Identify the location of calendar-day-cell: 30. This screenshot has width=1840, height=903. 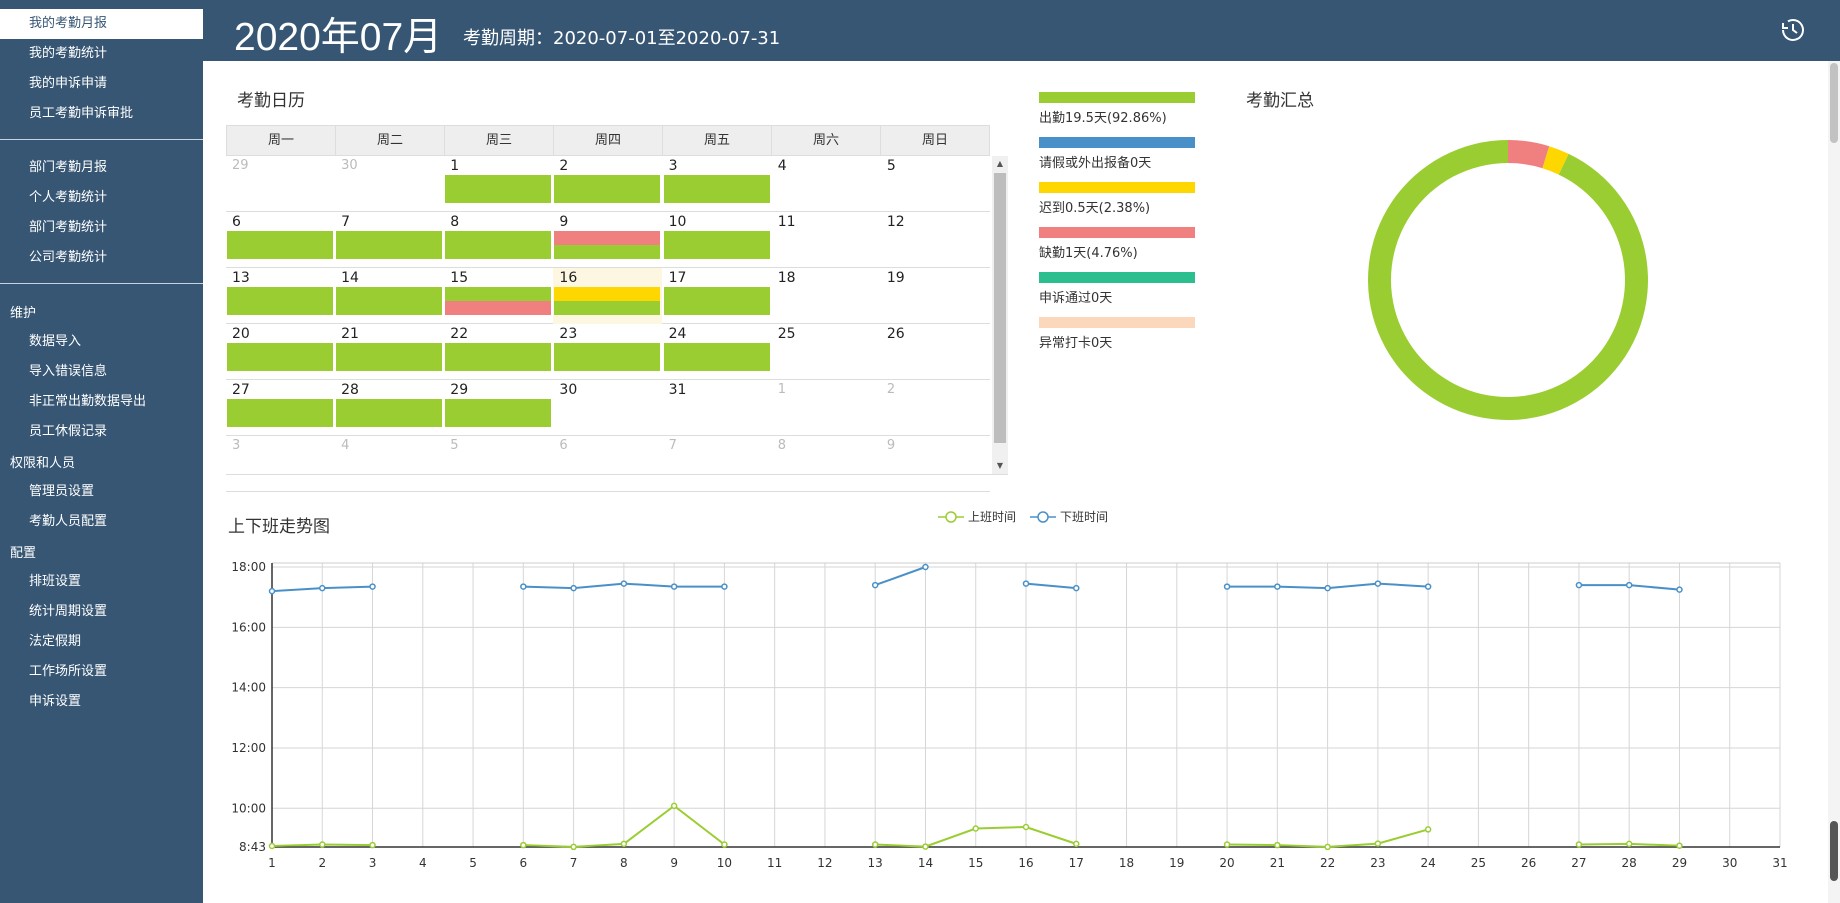
(607, 408).